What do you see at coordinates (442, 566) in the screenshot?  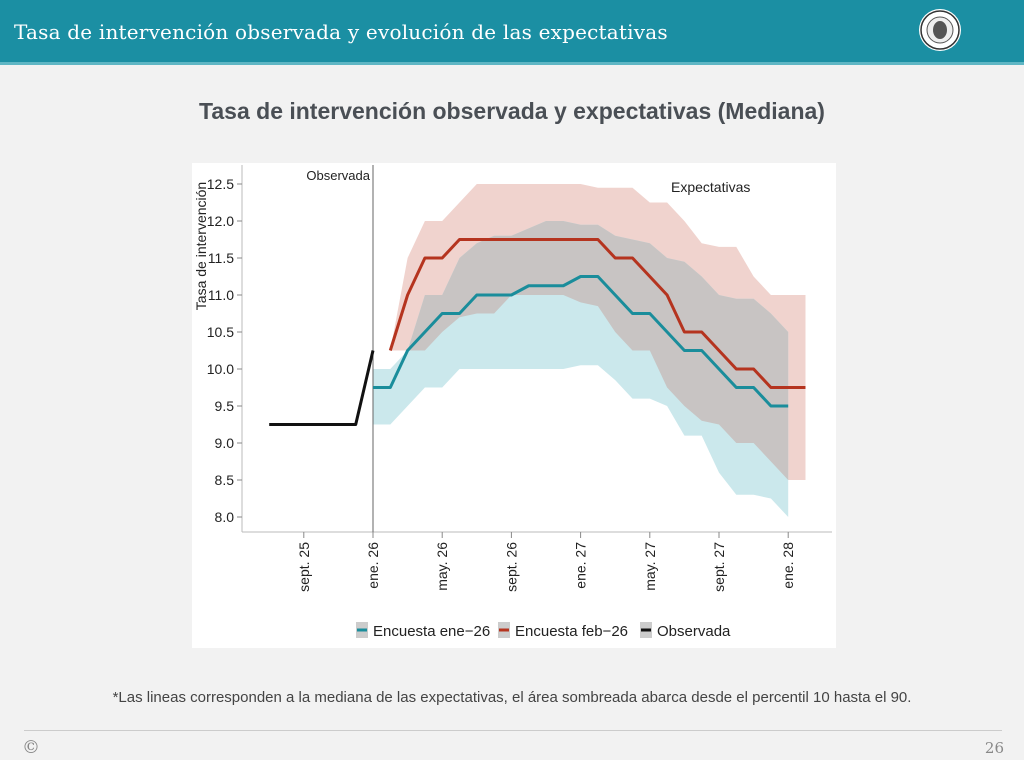 I see `x-tick-label: may. 26` at bounding box center [442, 566].